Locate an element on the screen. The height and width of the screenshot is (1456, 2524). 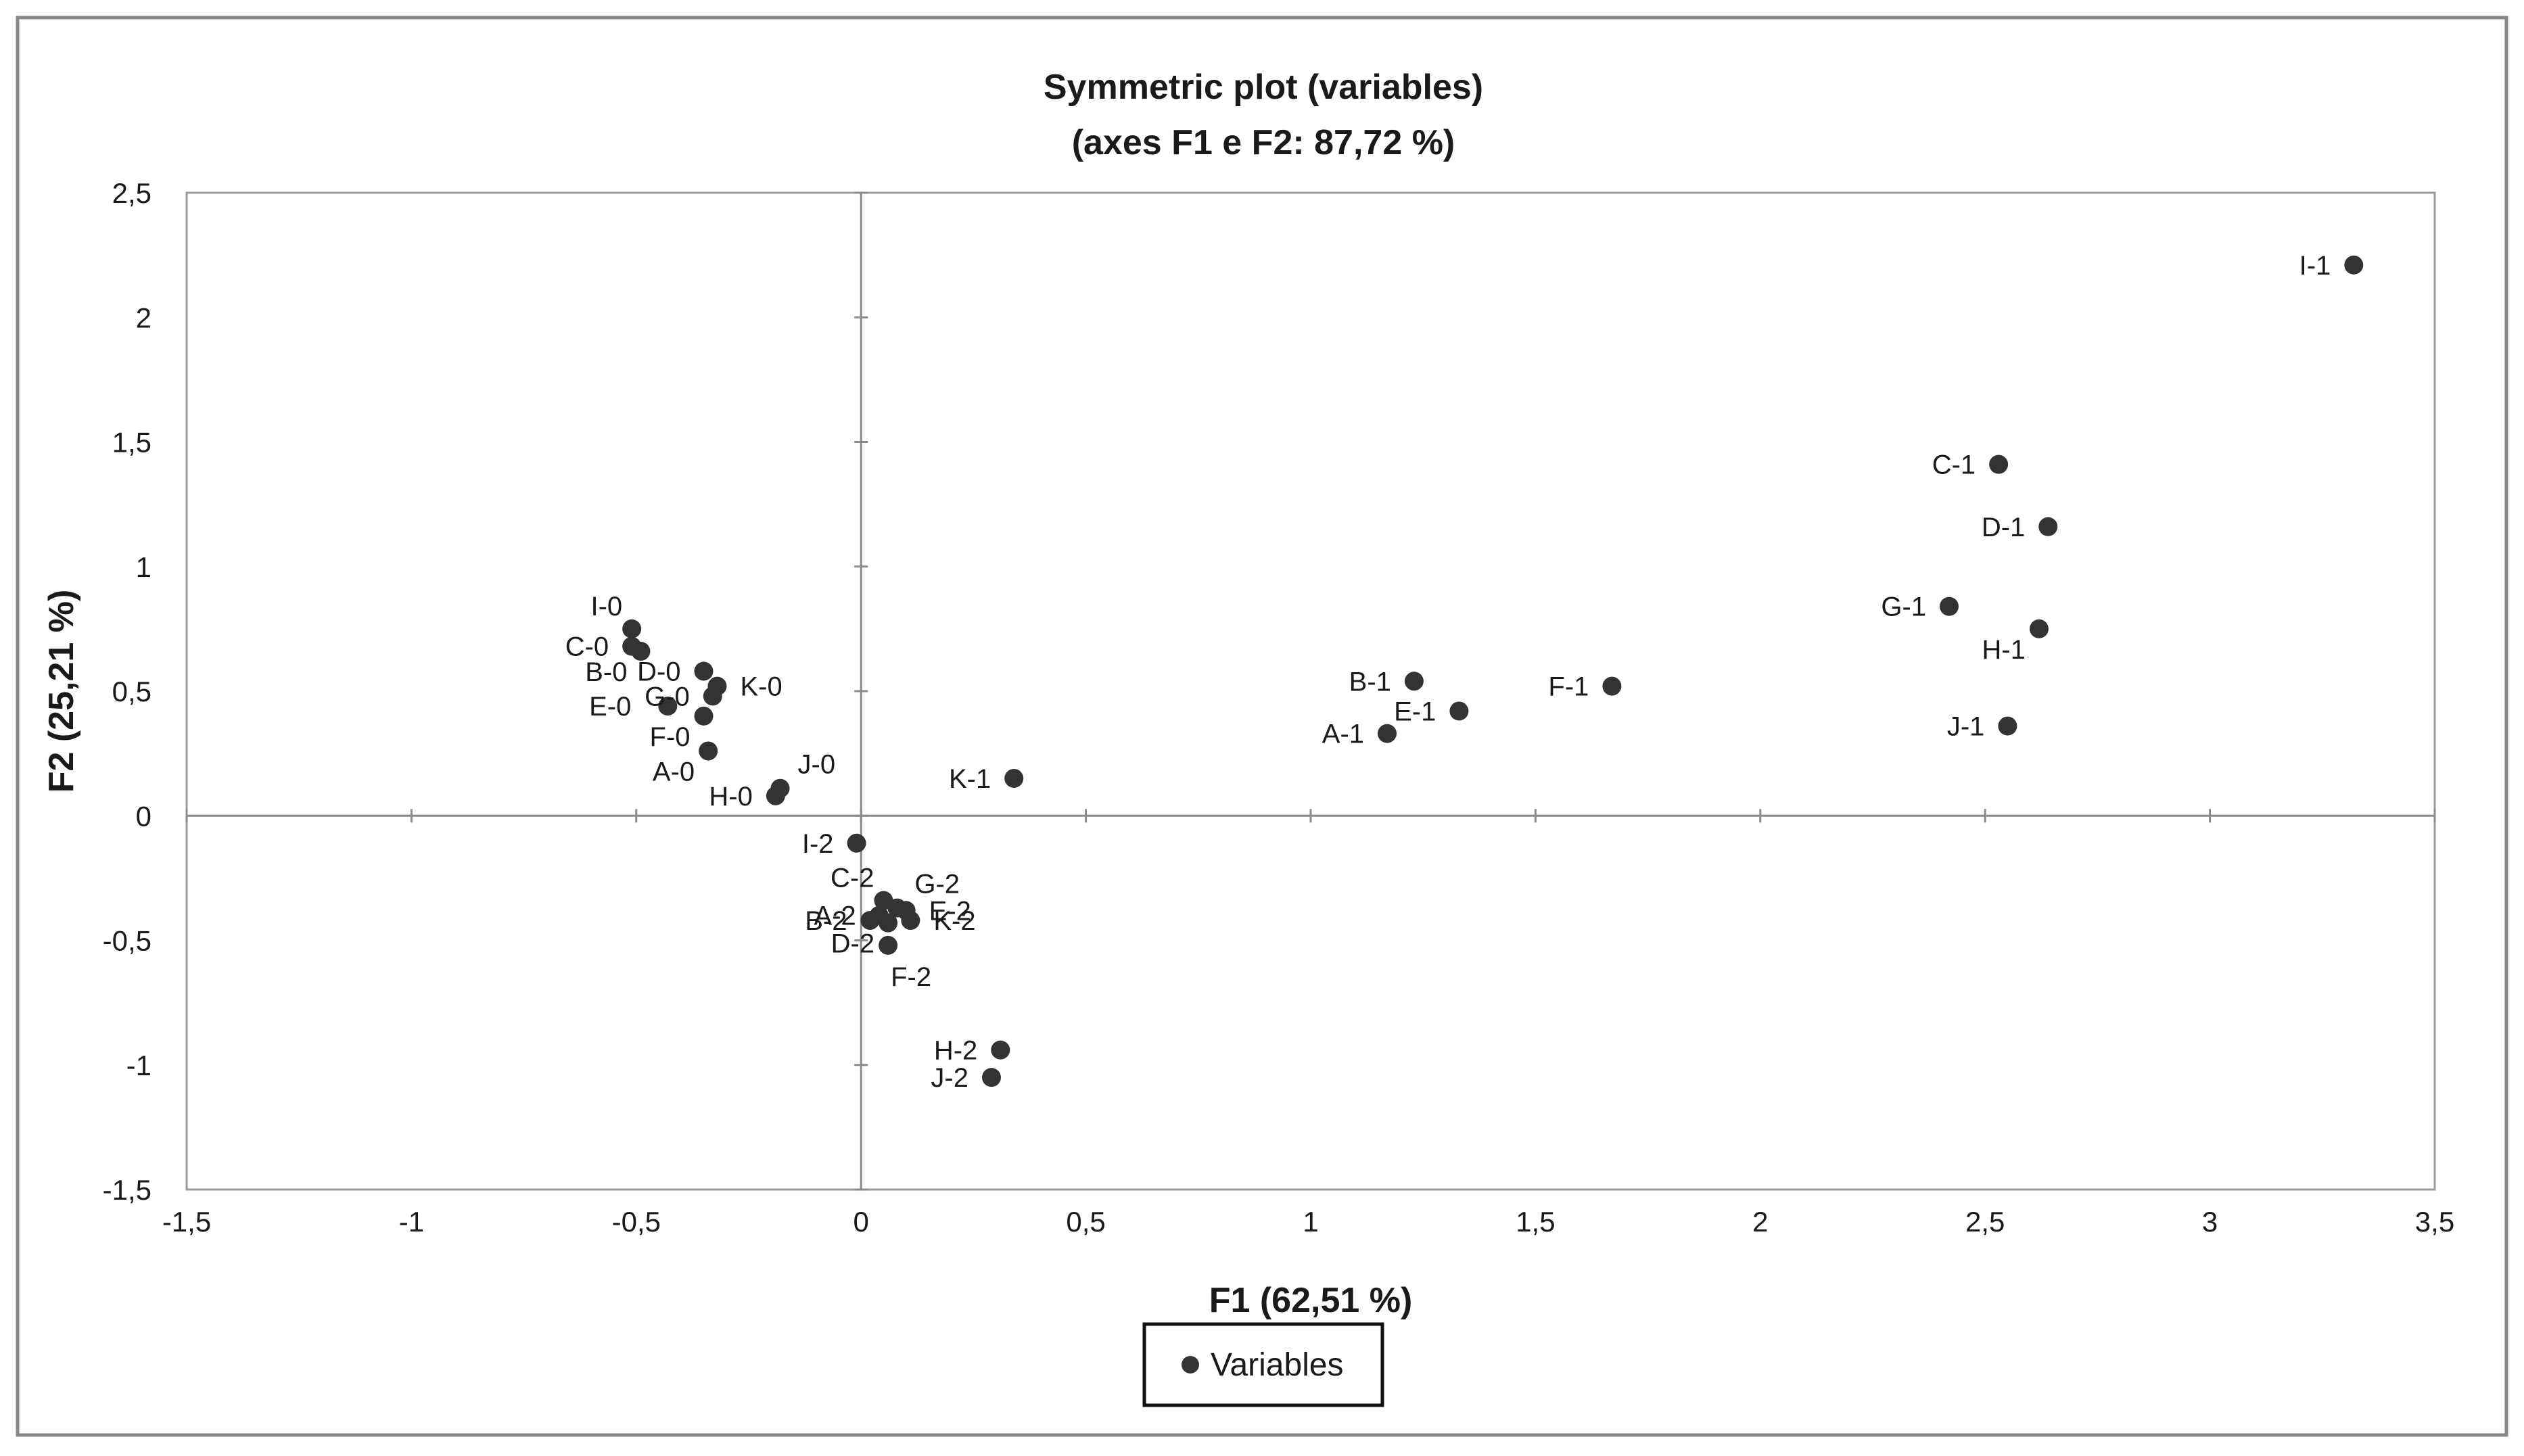
point-label-c-2: C-2 is located at coordinates (852, 879).